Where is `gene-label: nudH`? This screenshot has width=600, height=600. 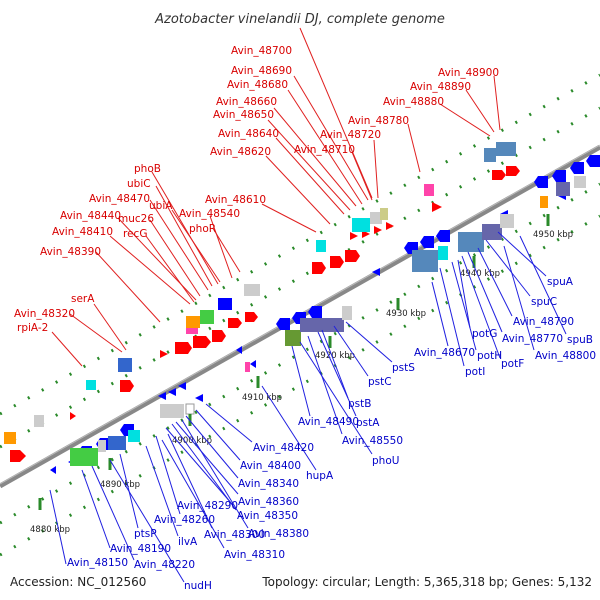
gene-label: nudH is located at coordinates (198, 586).